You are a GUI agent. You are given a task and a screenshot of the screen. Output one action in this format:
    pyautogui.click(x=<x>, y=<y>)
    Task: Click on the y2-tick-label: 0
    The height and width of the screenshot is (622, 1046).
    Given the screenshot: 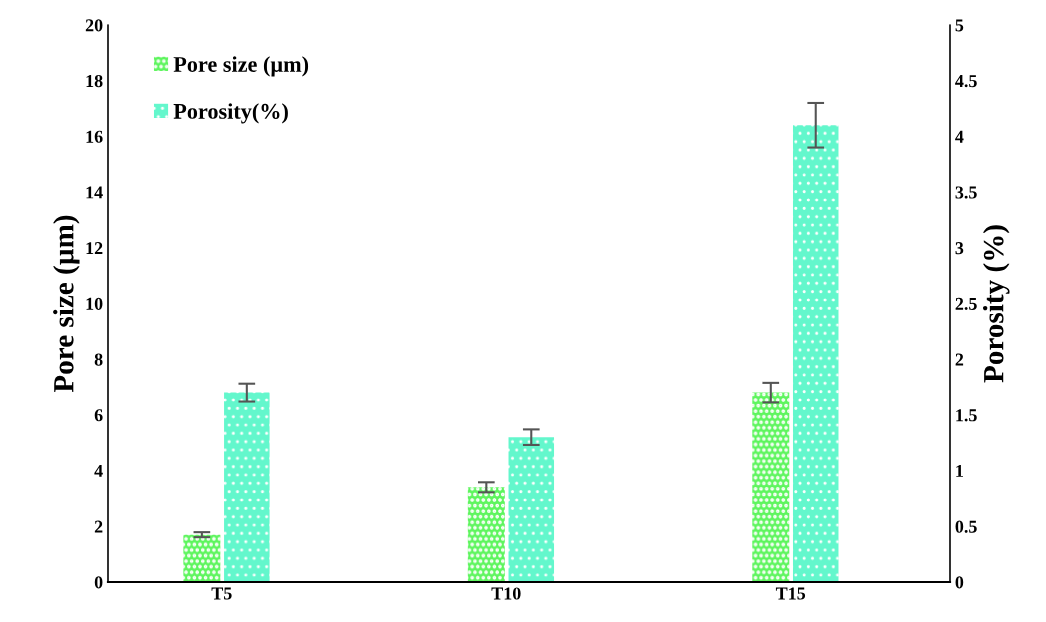 What is the action you would take?
    pyautogui.click(x=959, y=582)
    